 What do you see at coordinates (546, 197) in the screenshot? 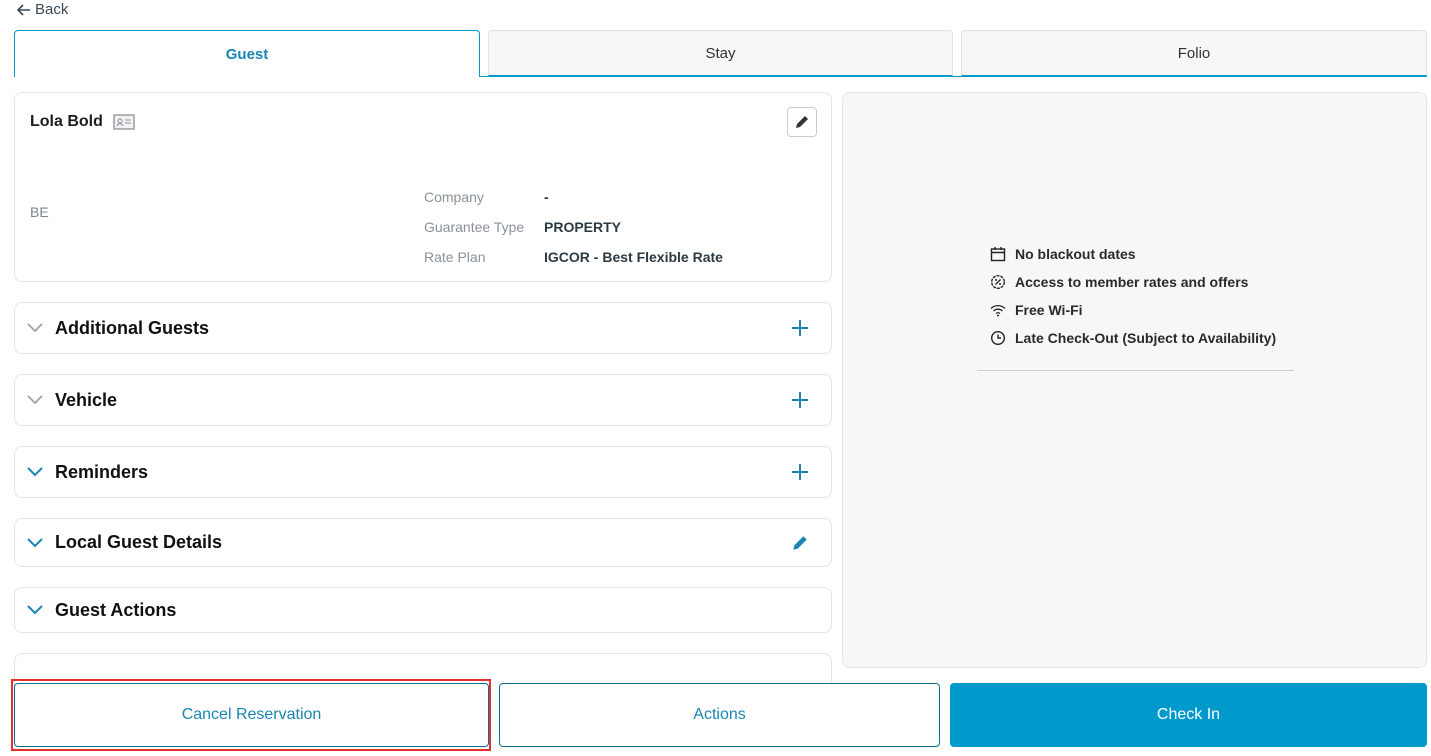
I see `field-value: -` at bounding box center [546, 197].